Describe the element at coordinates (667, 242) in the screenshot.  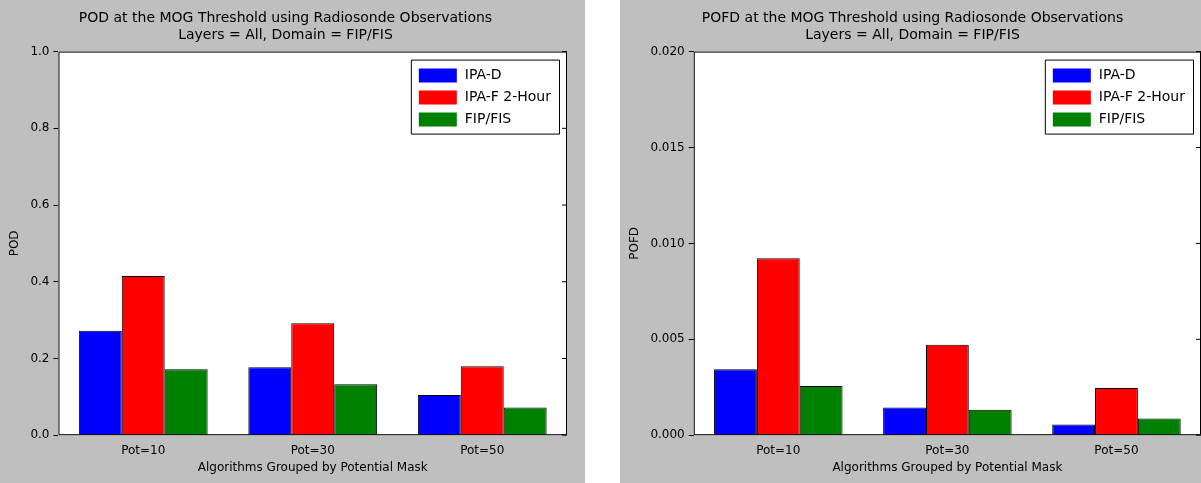
I see `y-tick-label: 0.010` at that location.